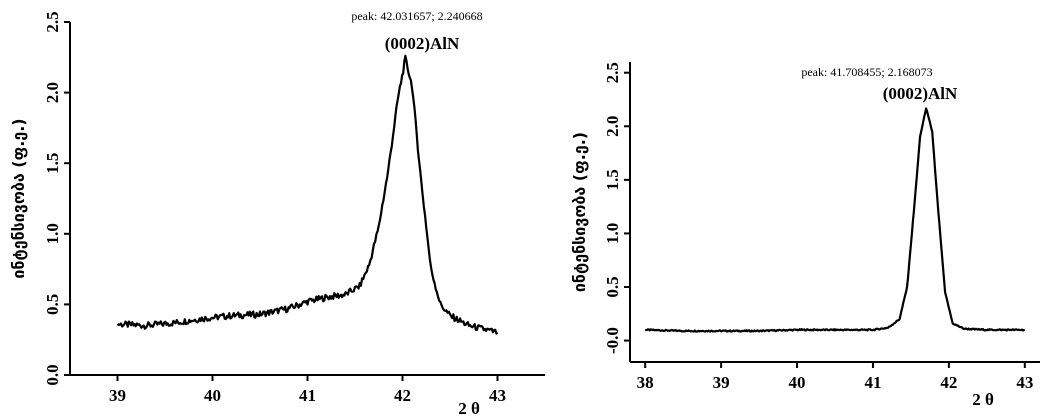  I want to click on peak-label: peak: 42.031657; 2.240668, so click(416, 16).